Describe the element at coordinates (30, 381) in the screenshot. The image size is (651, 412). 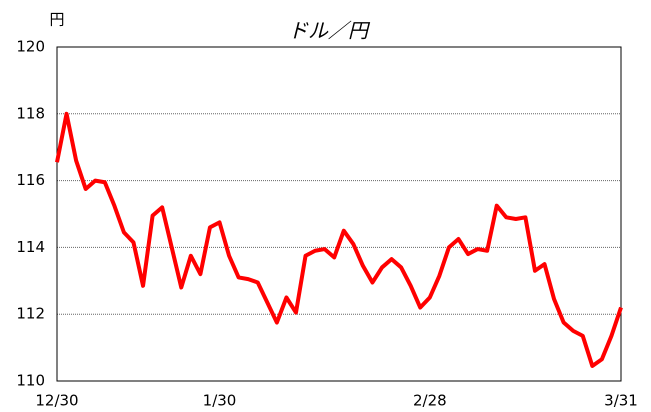
I see `y-tick-label: 110` at that location.